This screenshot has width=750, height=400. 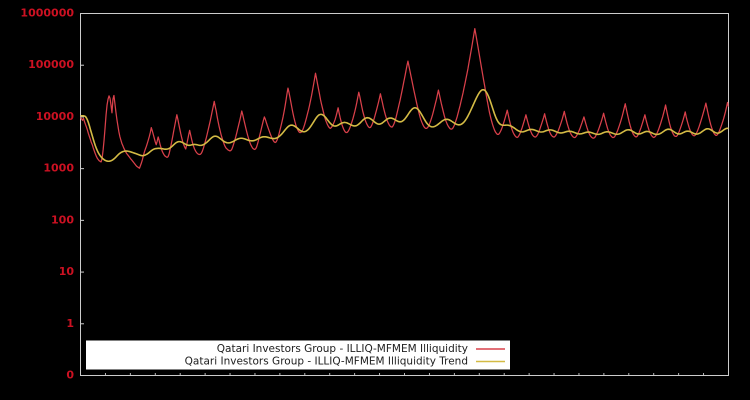 What do you see at coordinates (55, 116) in the screenshot?
I see `y-axis-tick-label: 10000` at bounding box center [55, 116].